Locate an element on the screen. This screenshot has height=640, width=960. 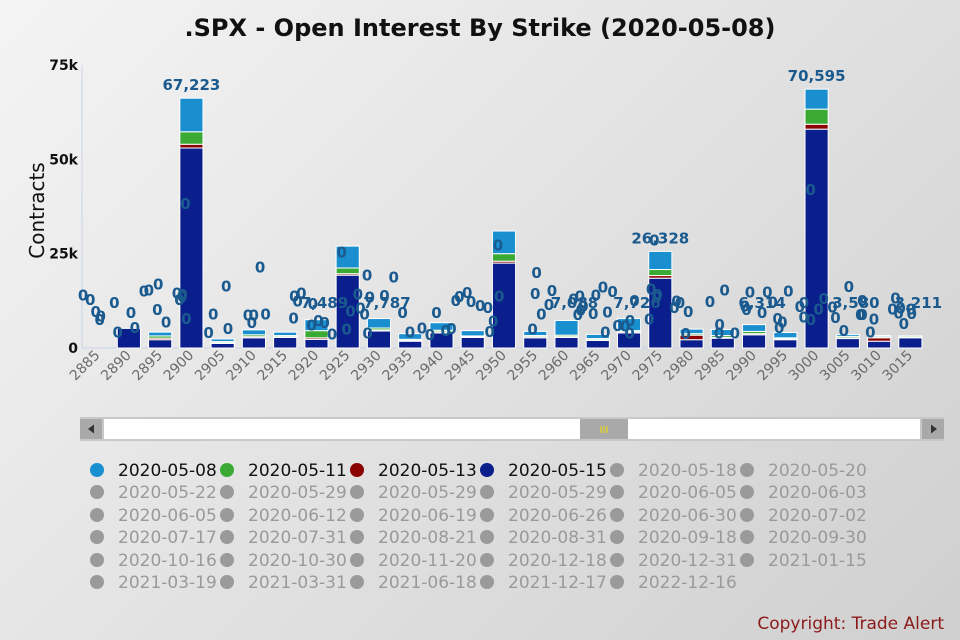
legend-item: 2020-05-20 is located at coordinates (803, 471).